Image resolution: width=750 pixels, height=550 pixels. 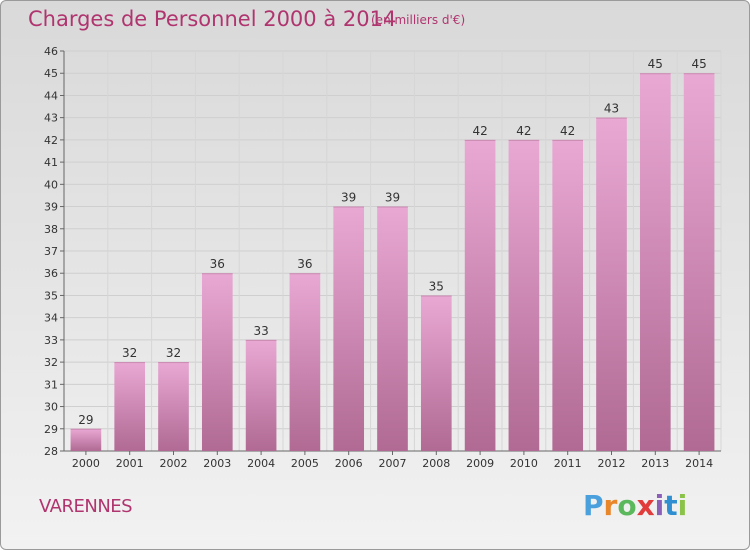 I want to click on x-tick-label: 2007, so click(x=393, y=463).